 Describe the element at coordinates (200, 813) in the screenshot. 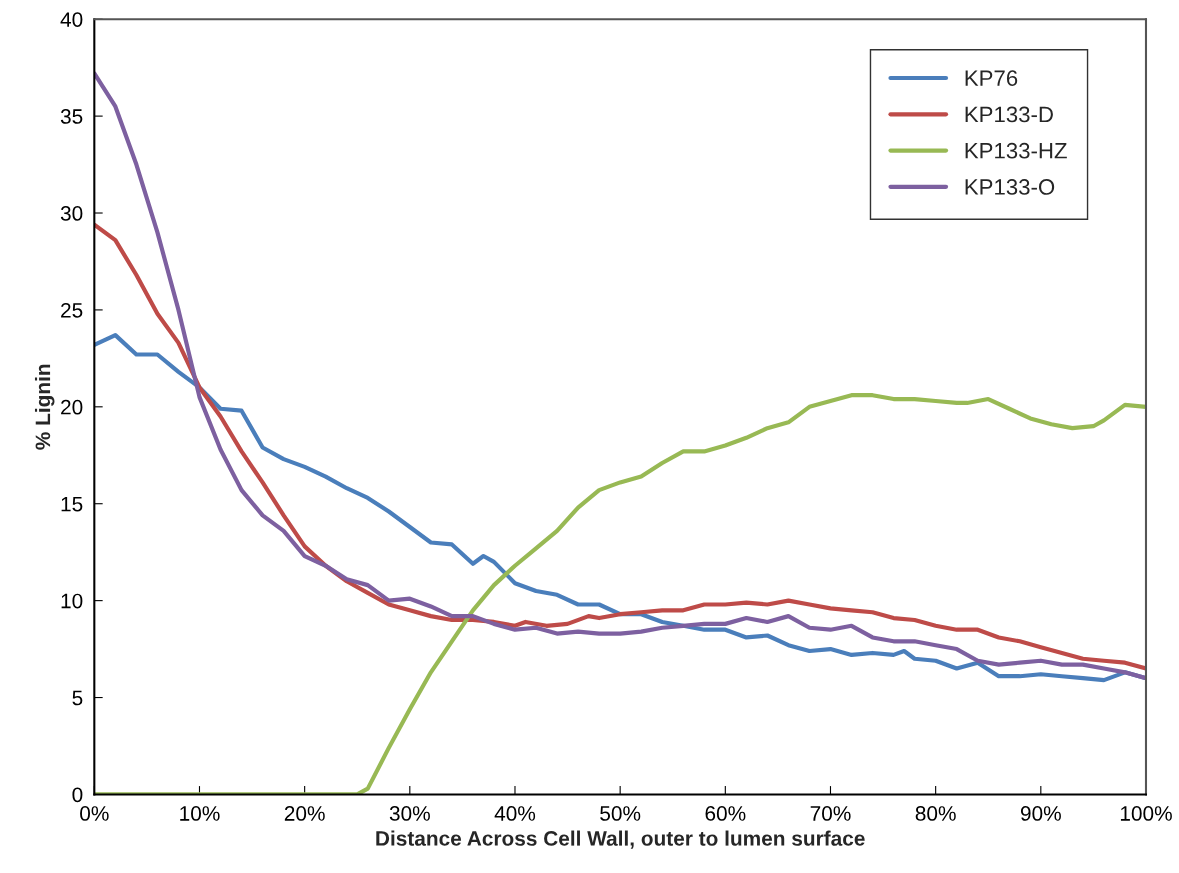

I see `x-tick-label: 10%` at that location.